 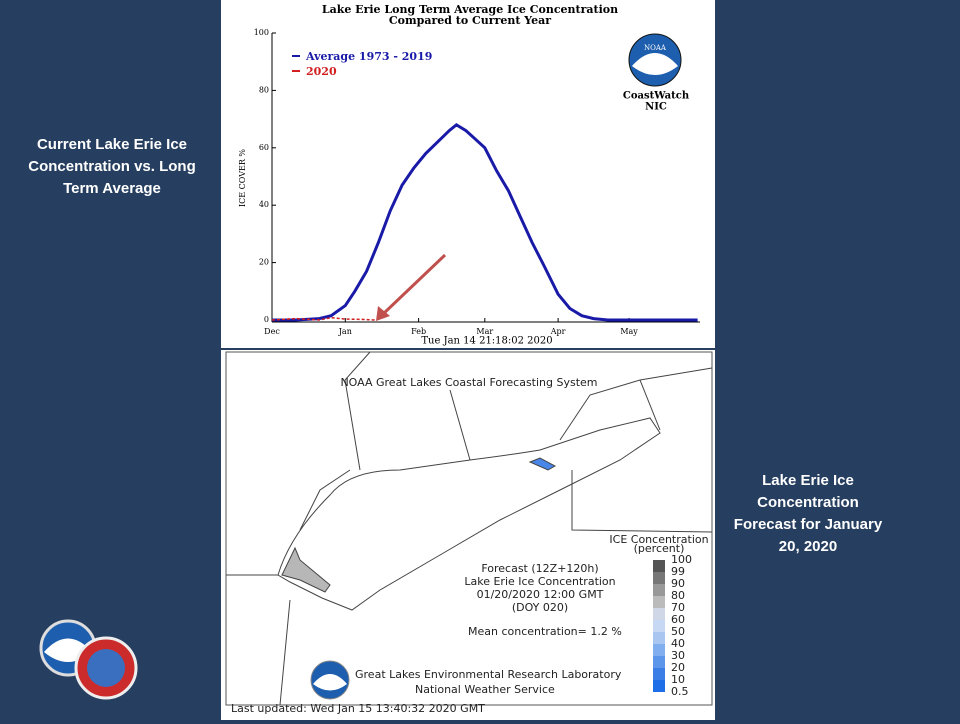 What do you see at coordinates (261, 32) in the screenshot?
I see `y-tick-label: 100` at bounding box center [261, 32].